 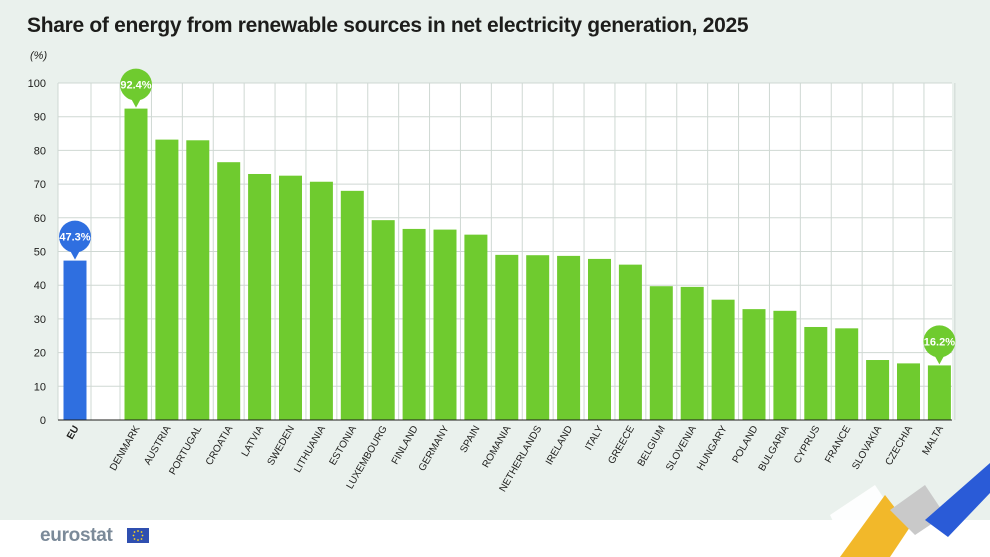 What do you see at coordinates (40, 118) in the screenshot?
I see `y-tick-label: 90` at bounding box center [40, 118].